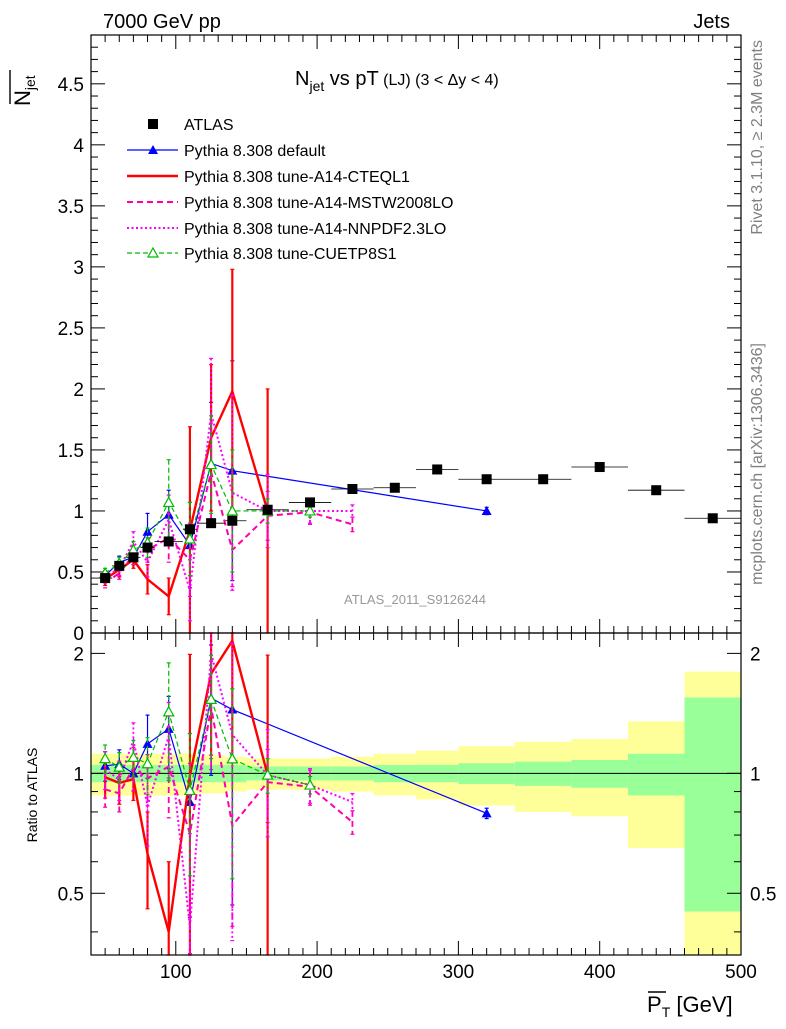 This screenshot has height=1029, width=786. Describe the element at coordinates (757, 137) in the screenshot. I see `rivet-label: Rivet 3.1.10, ≥ 2.3M events` at that location.